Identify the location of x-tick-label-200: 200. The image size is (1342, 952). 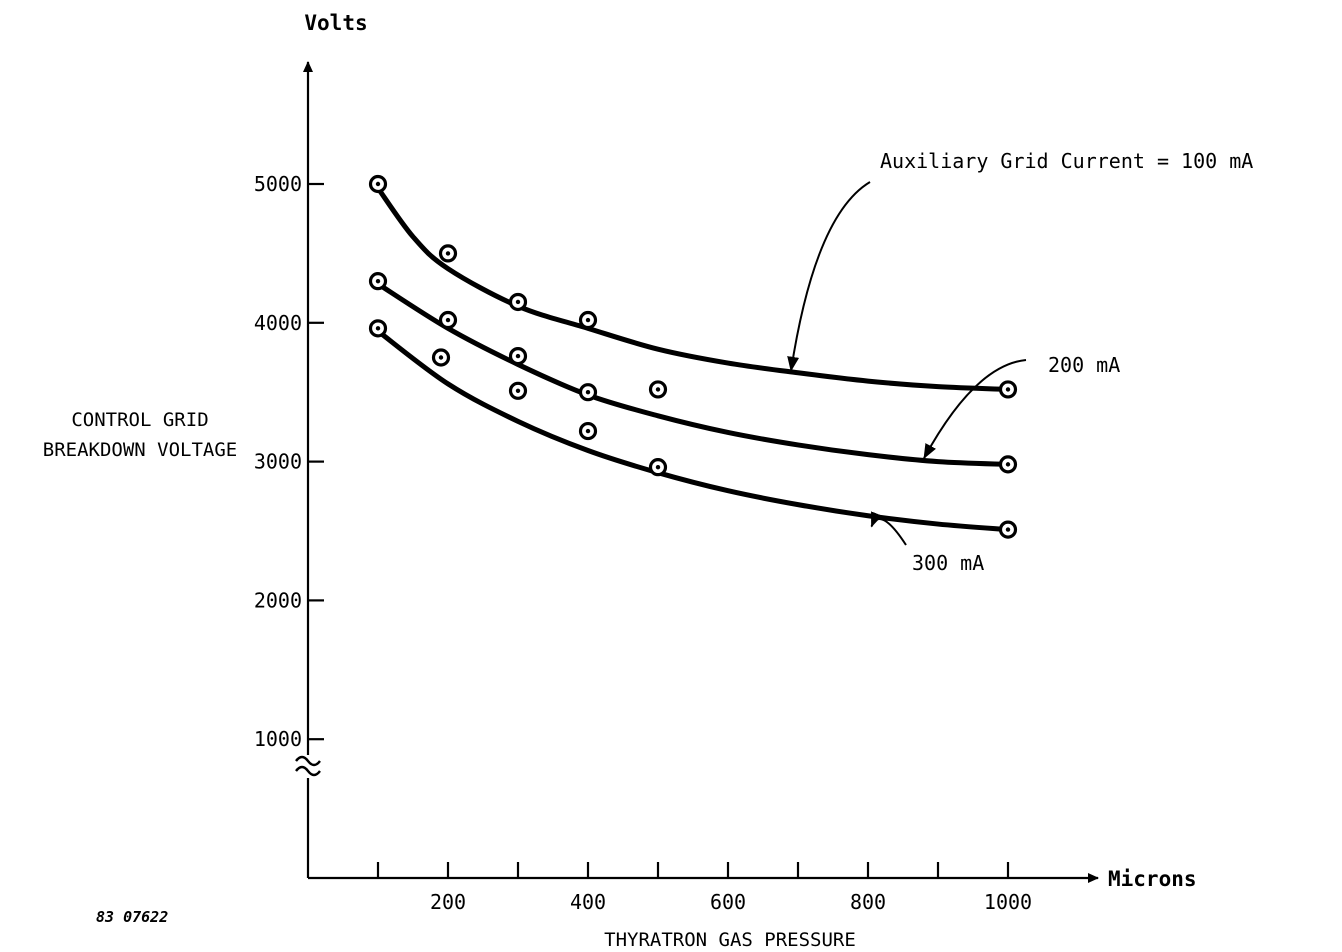
(448, 902).